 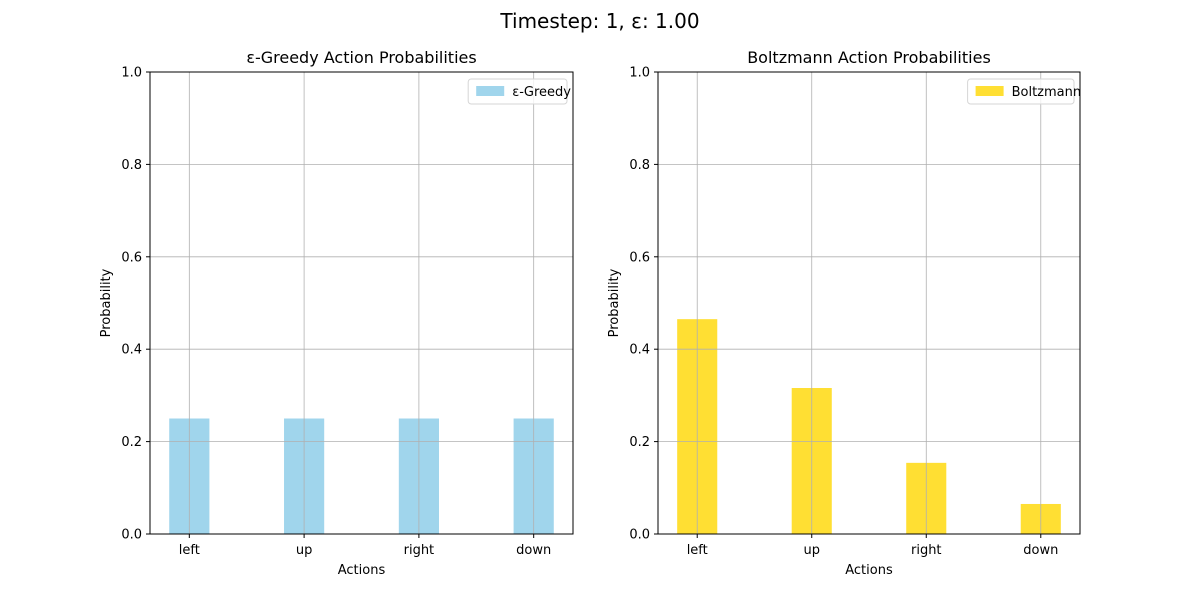 What do you see at coordinates (869, 57) in the screenshot?
I see `axes-title: Boltzmann Action Probabilities` at bounding box center [869, 57].